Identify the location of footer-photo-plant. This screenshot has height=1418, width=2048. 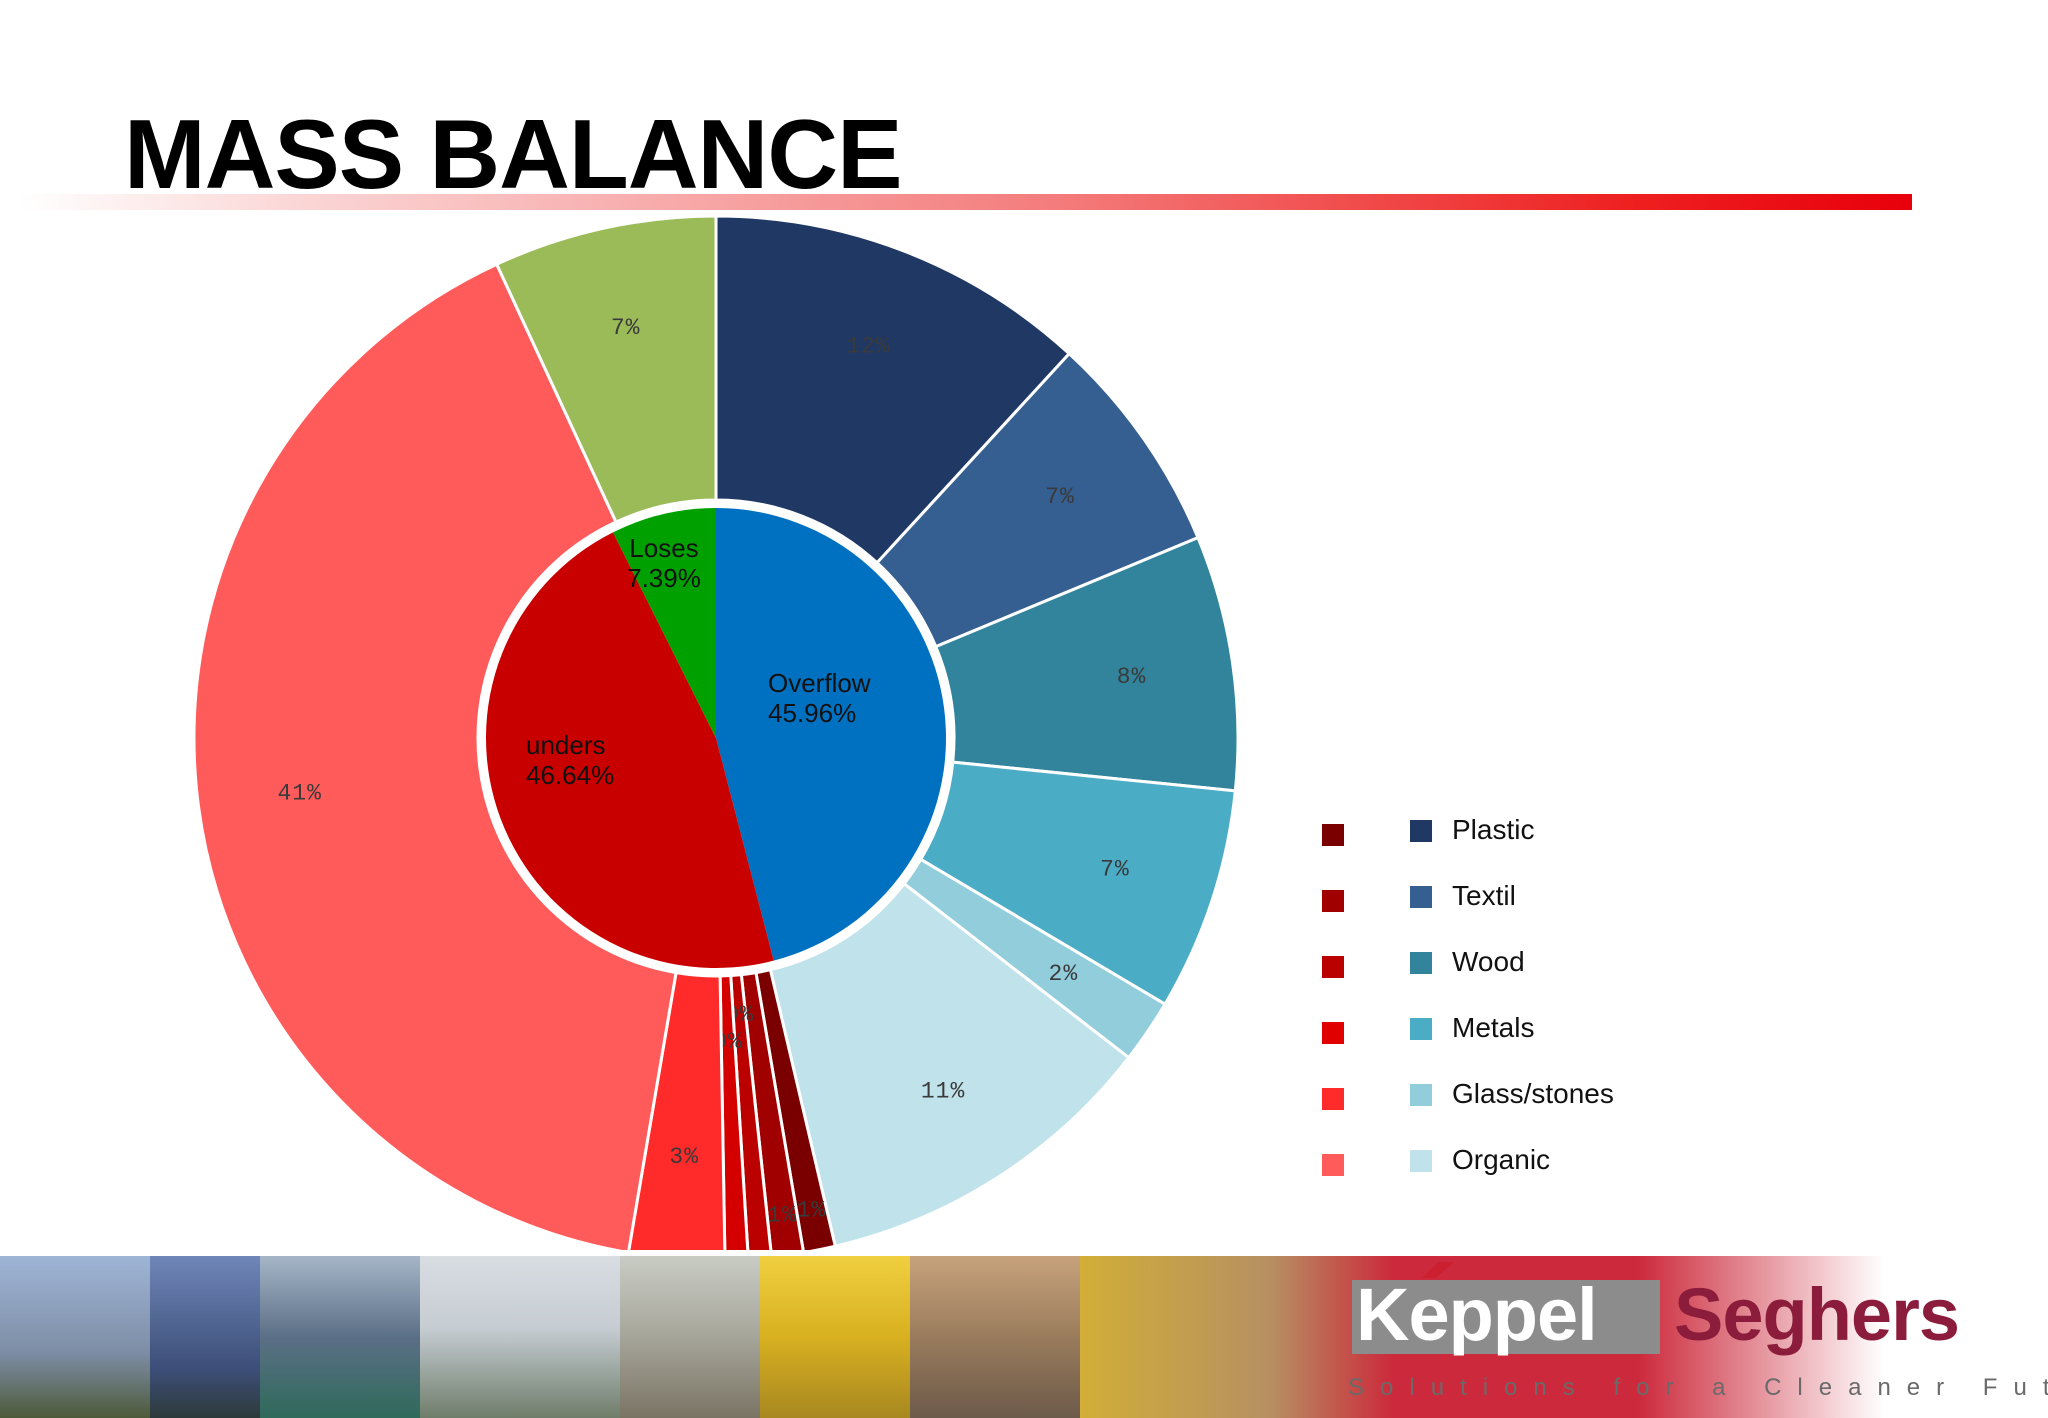
(340, 1337).